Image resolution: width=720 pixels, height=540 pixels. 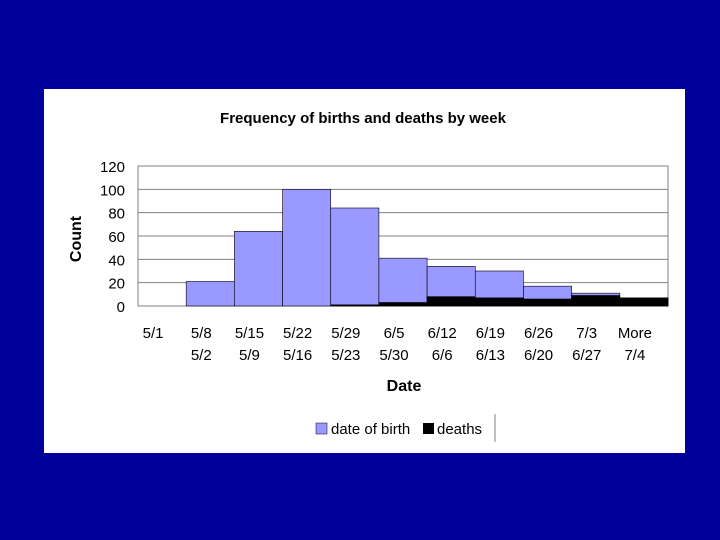 What do you see at coordinates (363, 118) in the screenshot?
I see `chart-title: Frequency of births and deaths by week` at bounding box center [363, 118].